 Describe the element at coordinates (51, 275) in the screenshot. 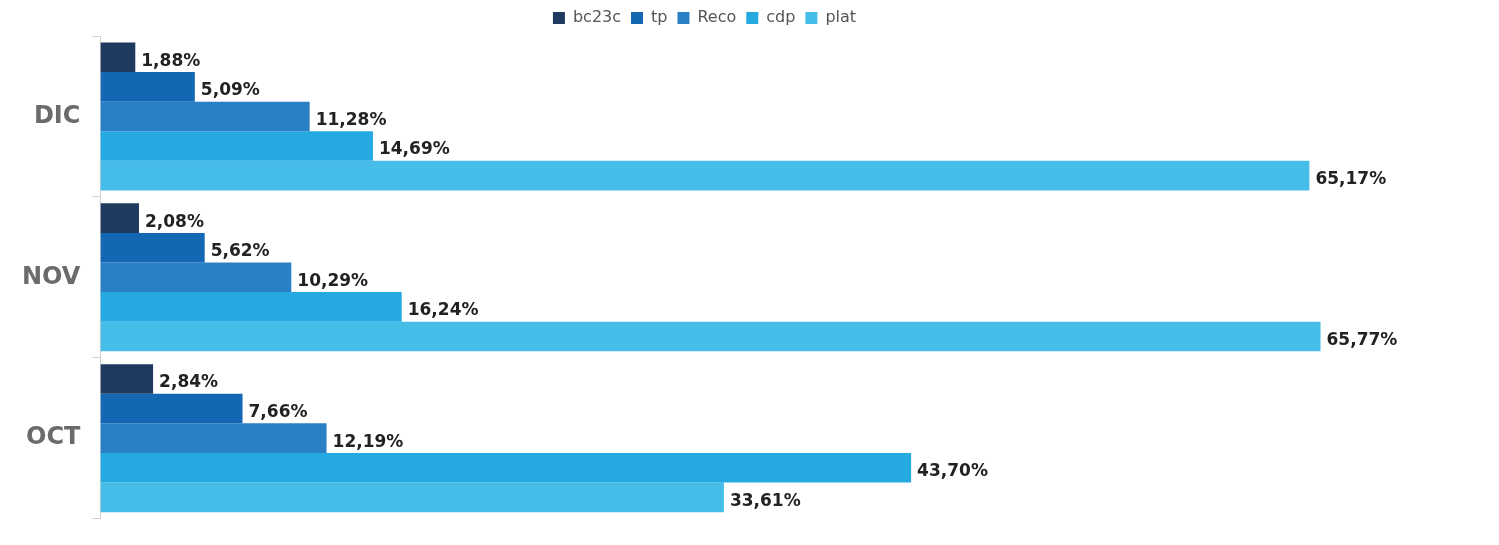

I see `y-tick-label: NOV` at that location.